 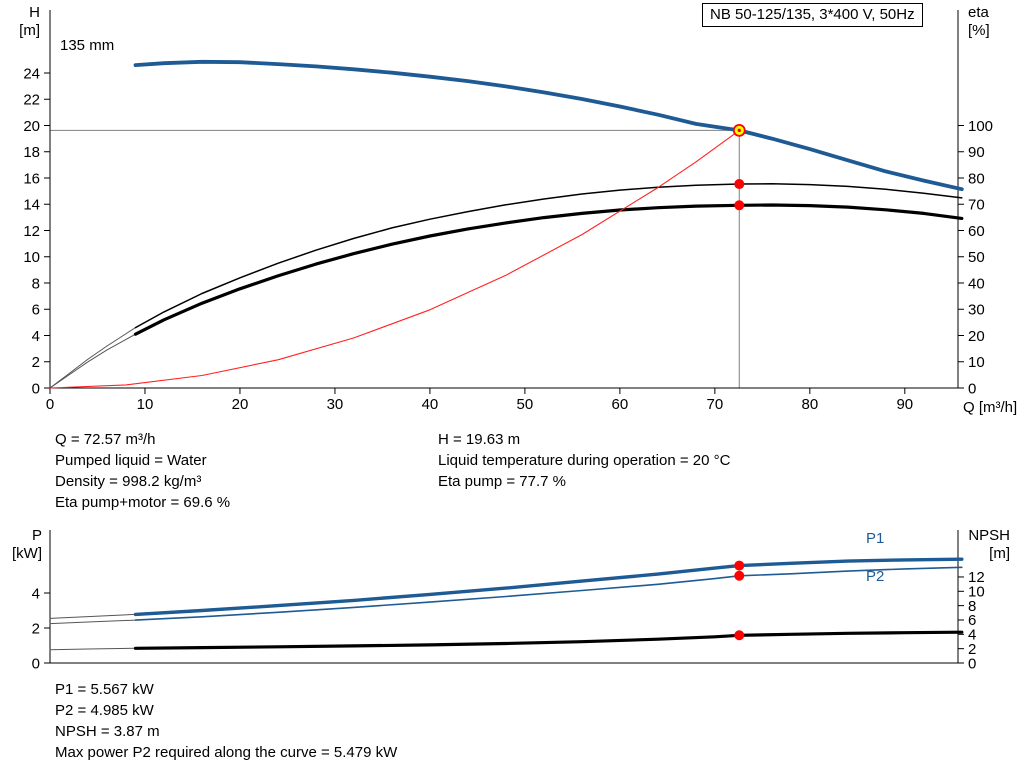 I want to click on right-tick-label: 8, so click(x=972, y=606).